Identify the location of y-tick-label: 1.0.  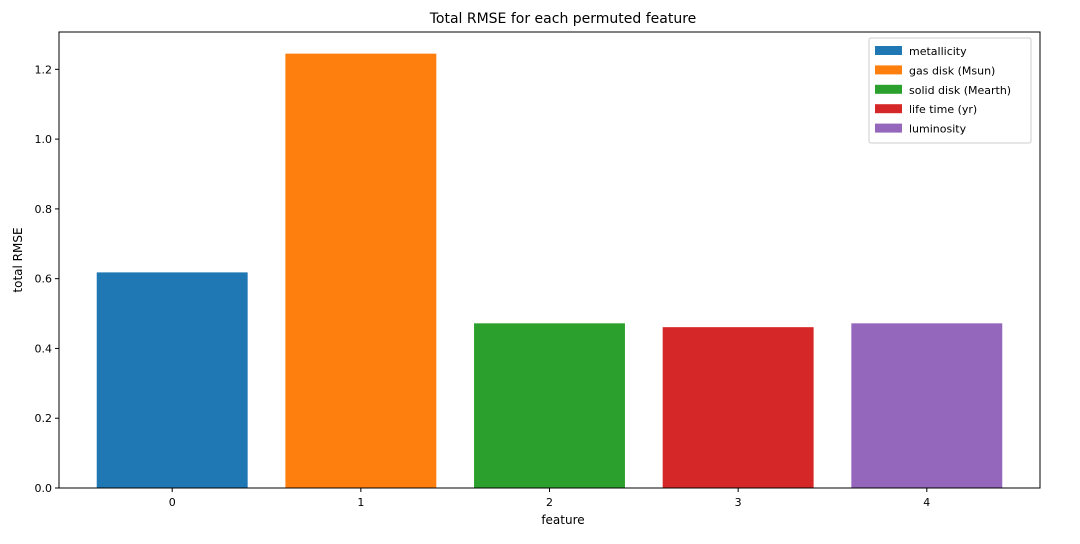
(44, 139).